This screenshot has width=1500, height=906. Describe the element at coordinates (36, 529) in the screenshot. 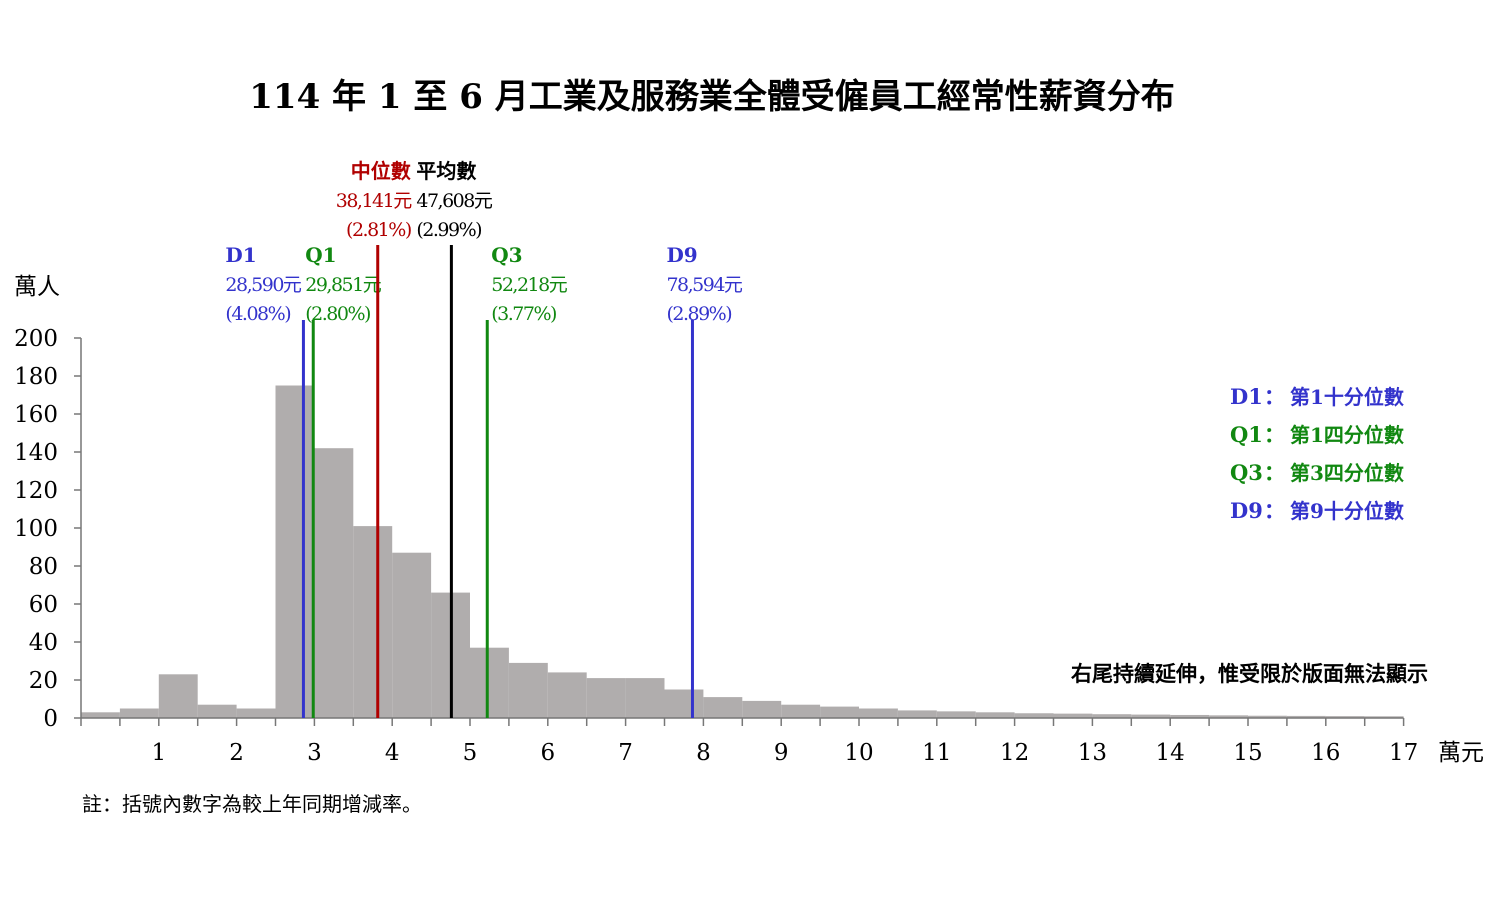

I see `y-tick-label: 100` at that location.